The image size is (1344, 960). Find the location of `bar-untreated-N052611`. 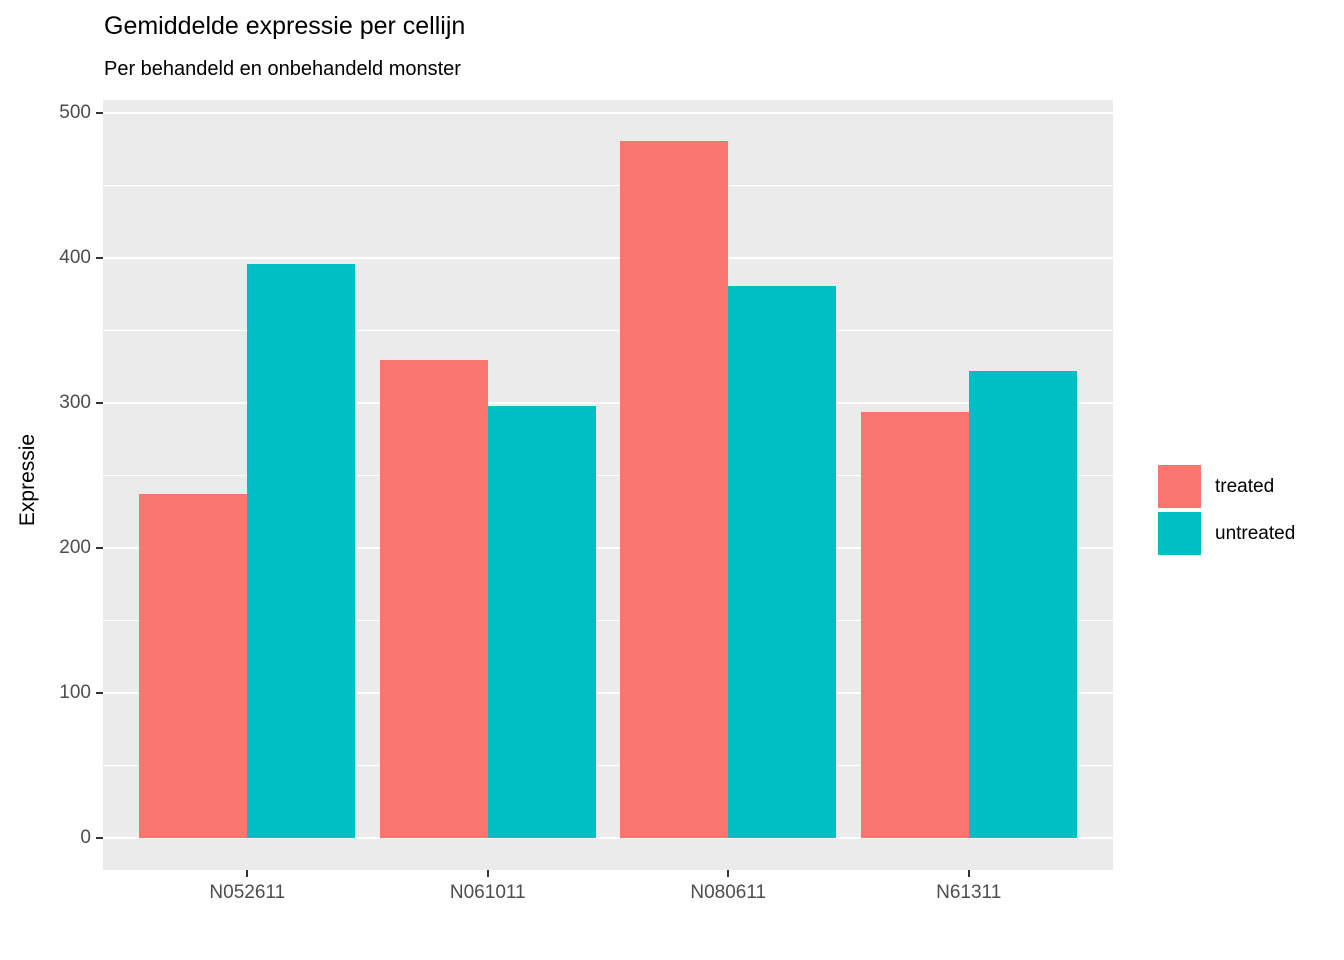

bar-untreated-N052611 is located at coordinates (301, 550).